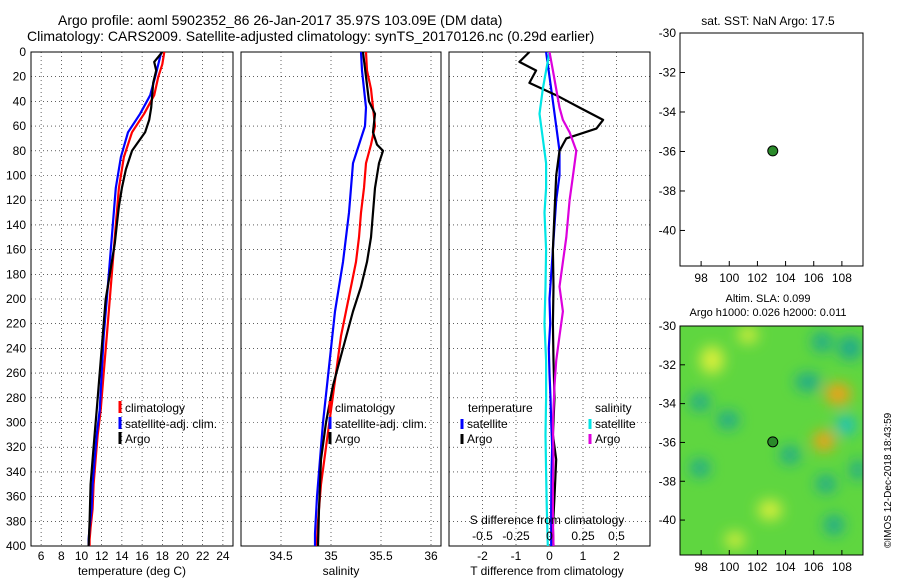 The image size is (900, 580). I want to click on depth-tick-label: 100, so click(16, 176).